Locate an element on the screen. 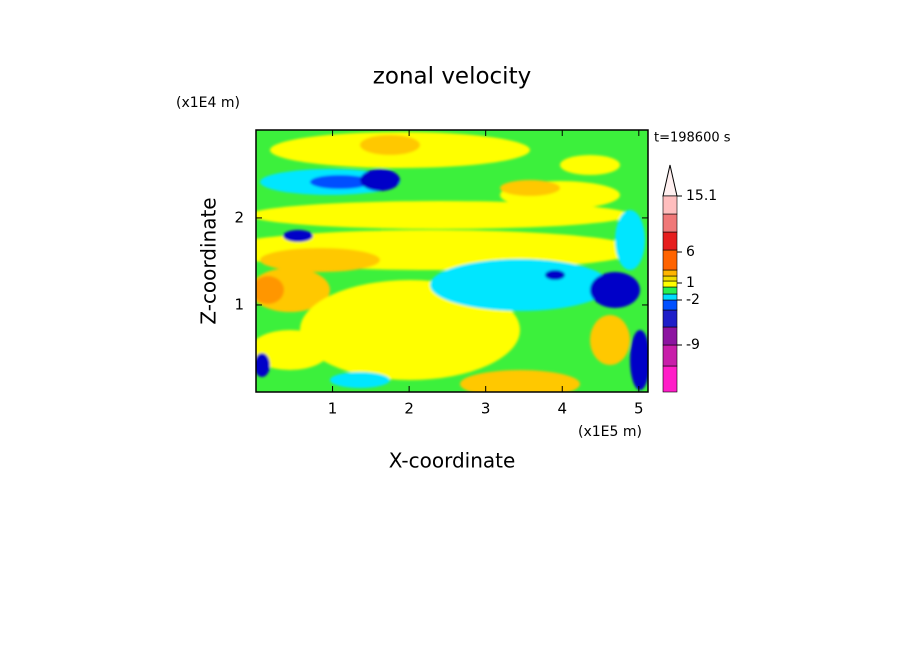 This screenshot has width=904, height=654. colorbar-label: 1 is located at coordinates (690, 283).